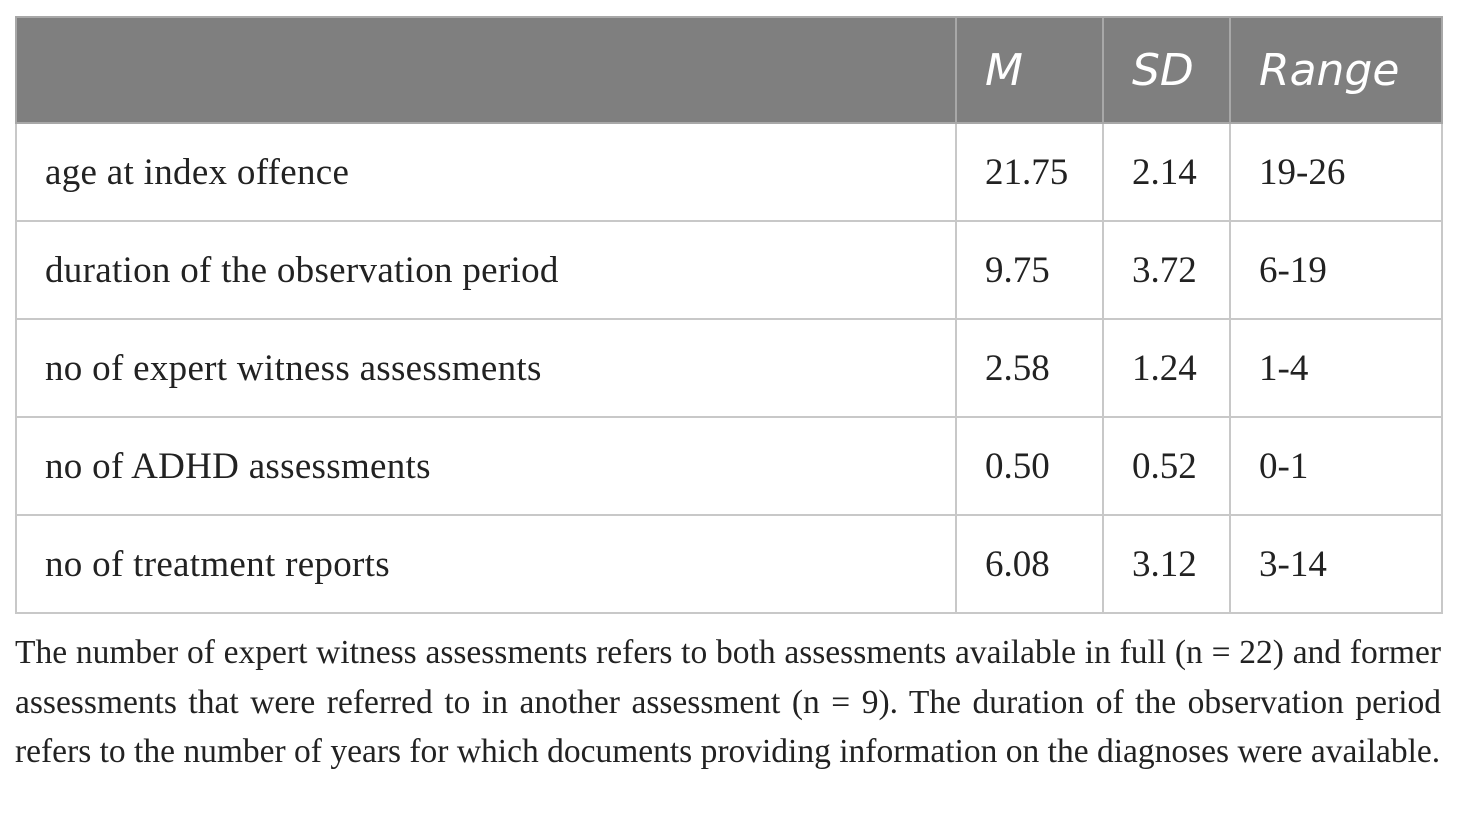 This screenshot has height=837, width=1460. Describe the element at coordinates (1166, 564) in the screenshot. I see `cell-sd: 3.12` at that location.